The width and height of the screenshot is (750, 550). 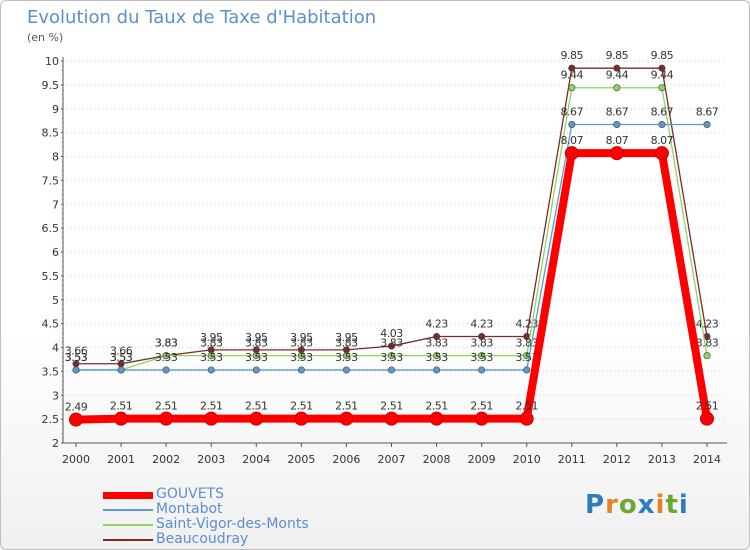 I want to click on data-label: 2.49, so click(x=76, y=407).